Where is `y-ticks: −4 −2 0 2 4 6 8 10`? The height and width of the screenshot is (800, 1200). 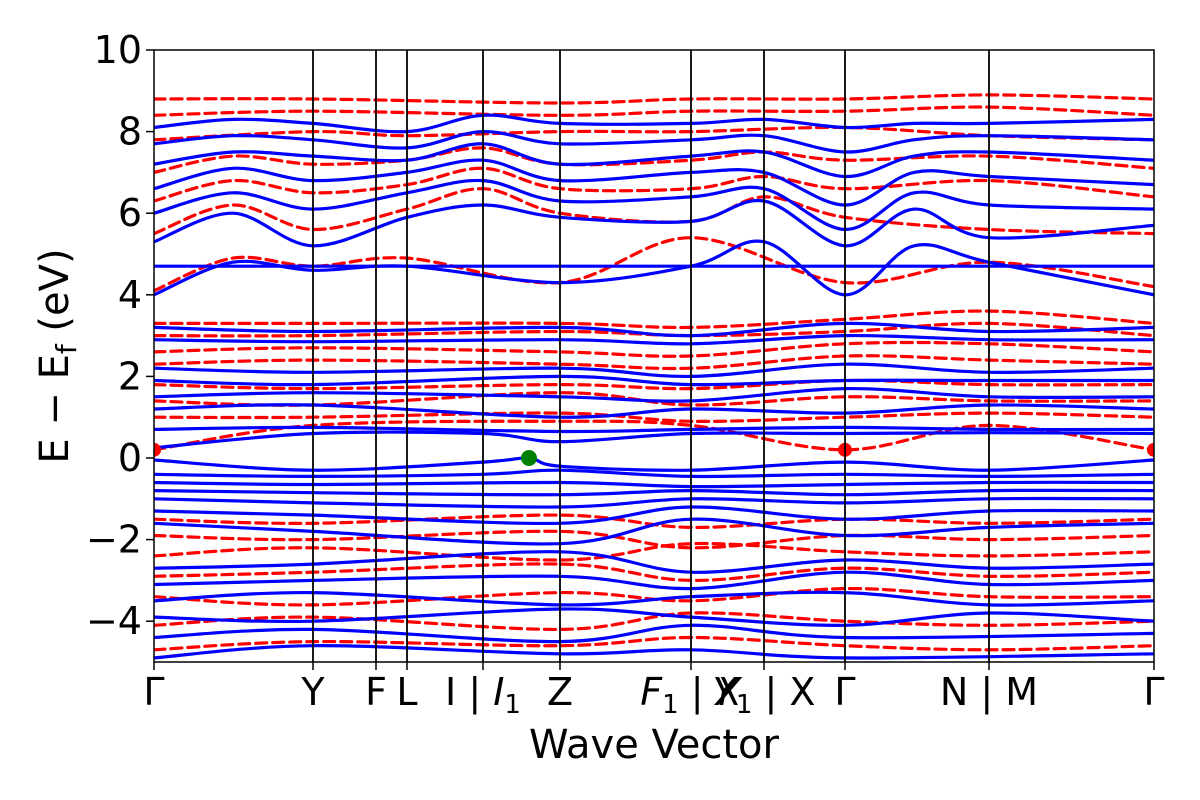 y-ticks: −4 −2 0 2 4 6 8 10 is located at coordinates (120, 335).